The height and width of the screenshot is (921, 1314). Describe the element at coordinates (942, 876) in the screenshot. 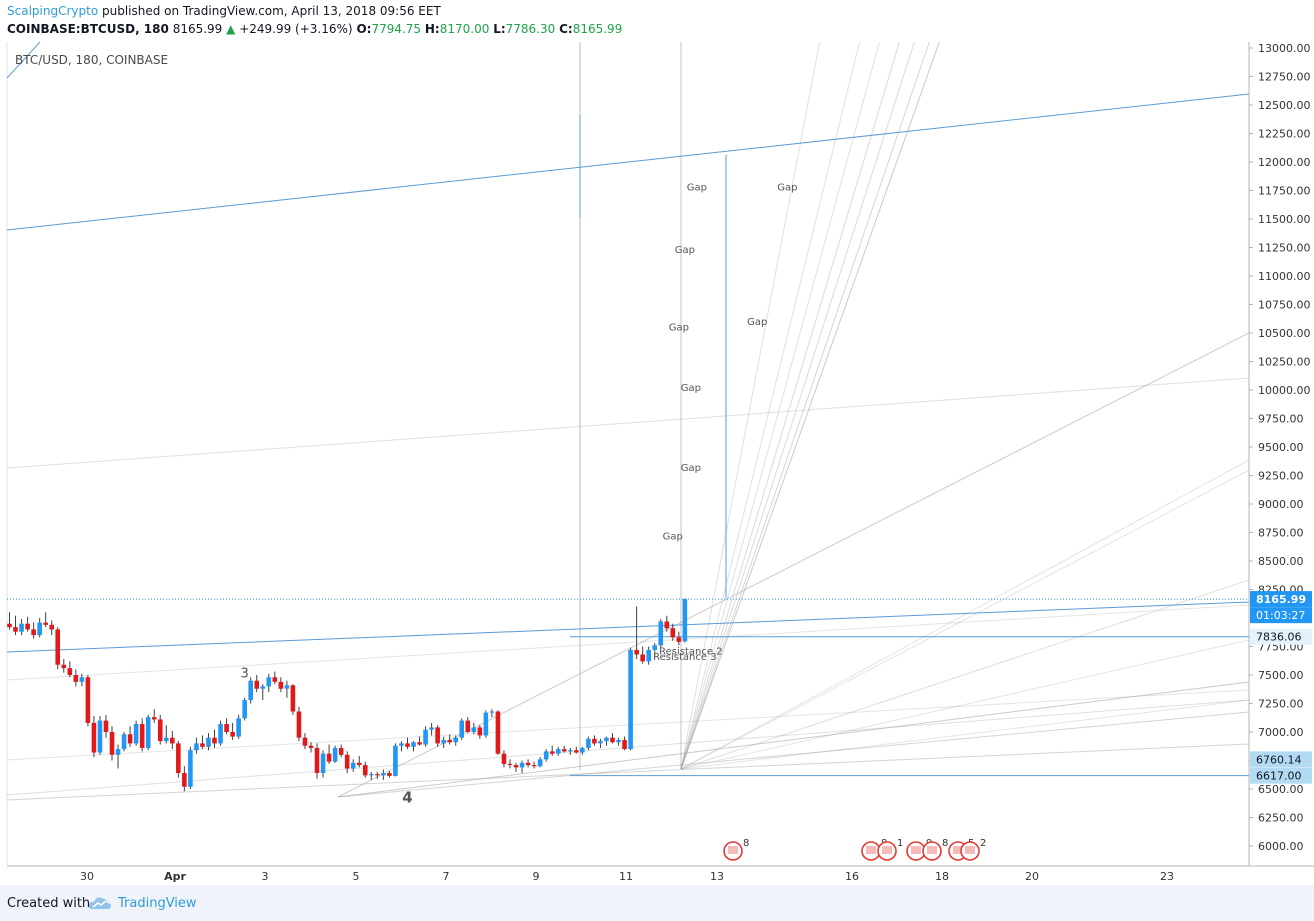

I see `x-tick-label: 18` at that location.